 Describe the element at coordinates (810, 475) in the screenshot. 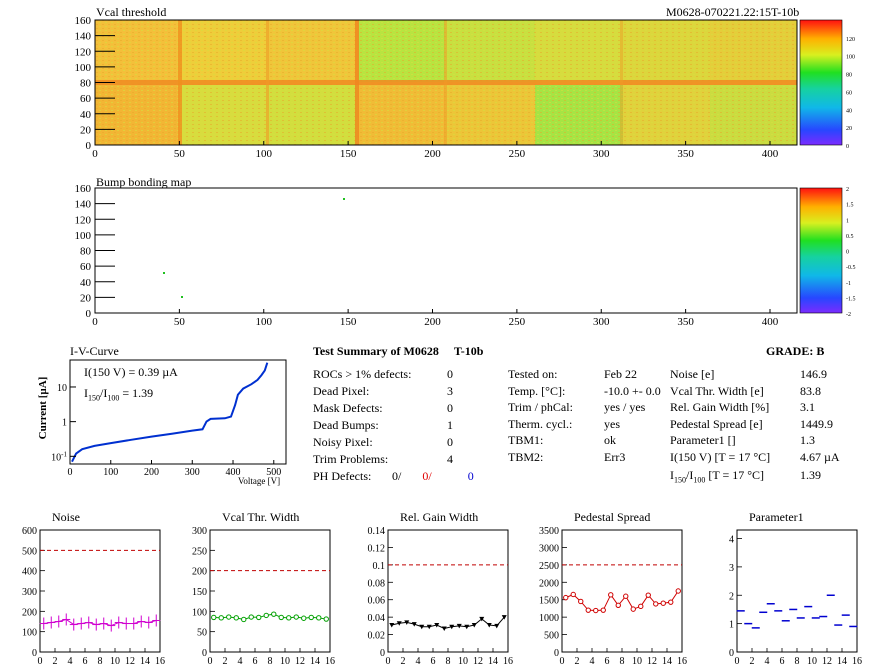

I see `ratio-row-value: 1.39` at that location.